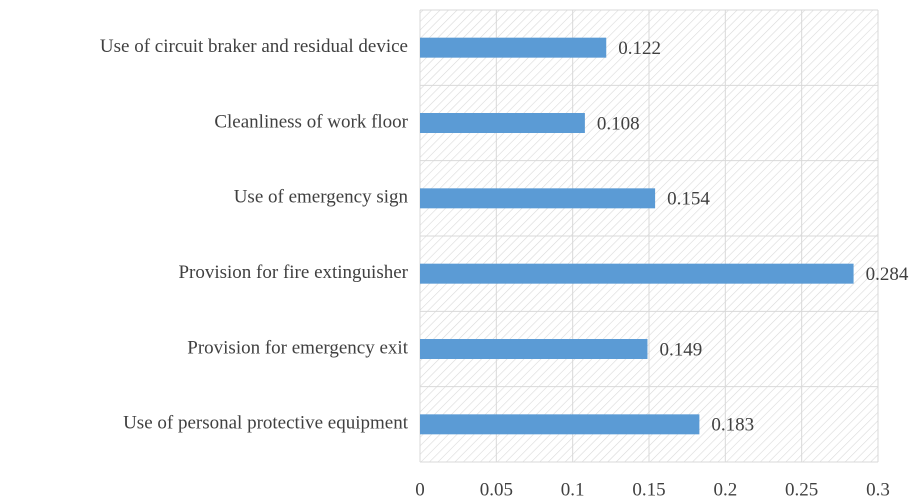 The image size is (915, 501). What do you see at coordinates (266, 423) in the screenshot?
I see `y-tick-label: Use of personal protective equipment` at bounding box center [266, 423].